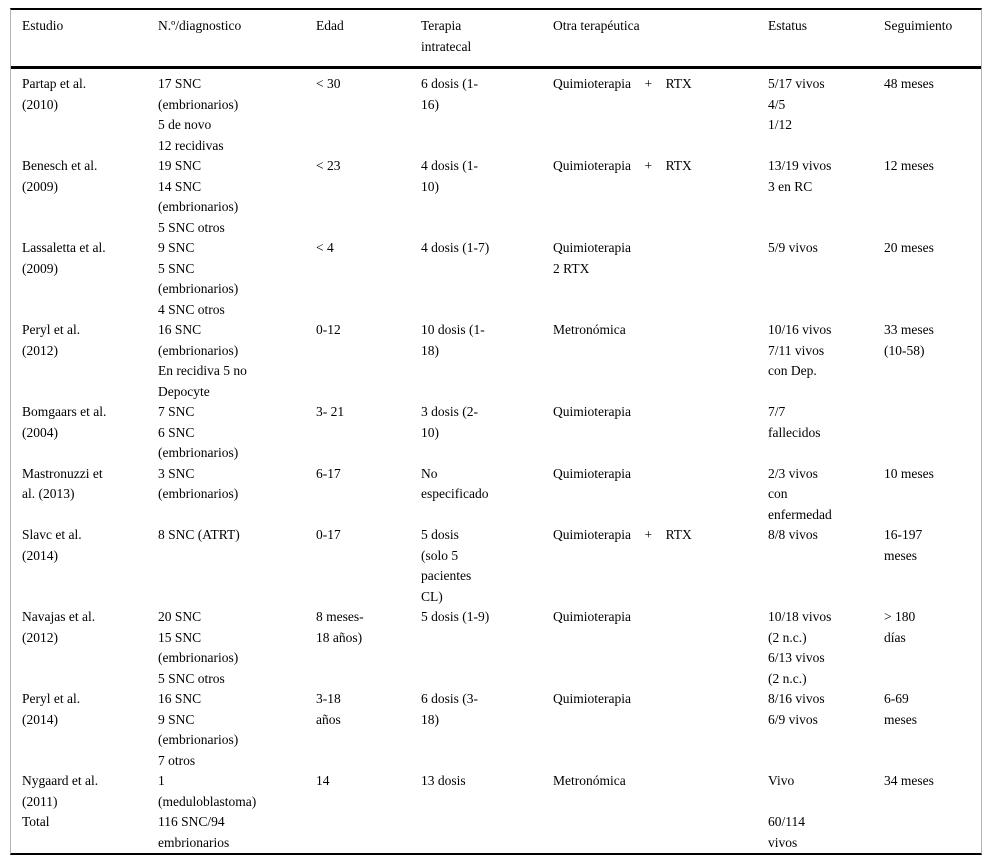 The height and width of the screenshot is (863, 992). What do you see at coordinates (446, 565) in the screenshot?
I see `cell-terapia: 5 dosis (solo 5 pacientes CL)` at bounding box center [446, 565].